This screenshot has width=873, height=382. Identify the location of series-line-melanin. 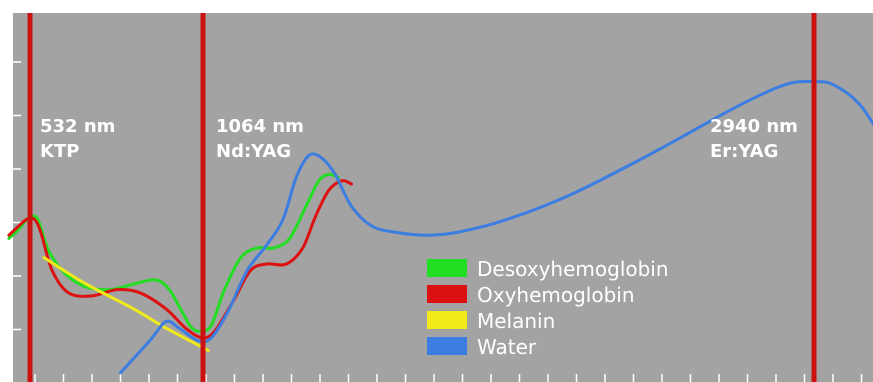
(126, 304).